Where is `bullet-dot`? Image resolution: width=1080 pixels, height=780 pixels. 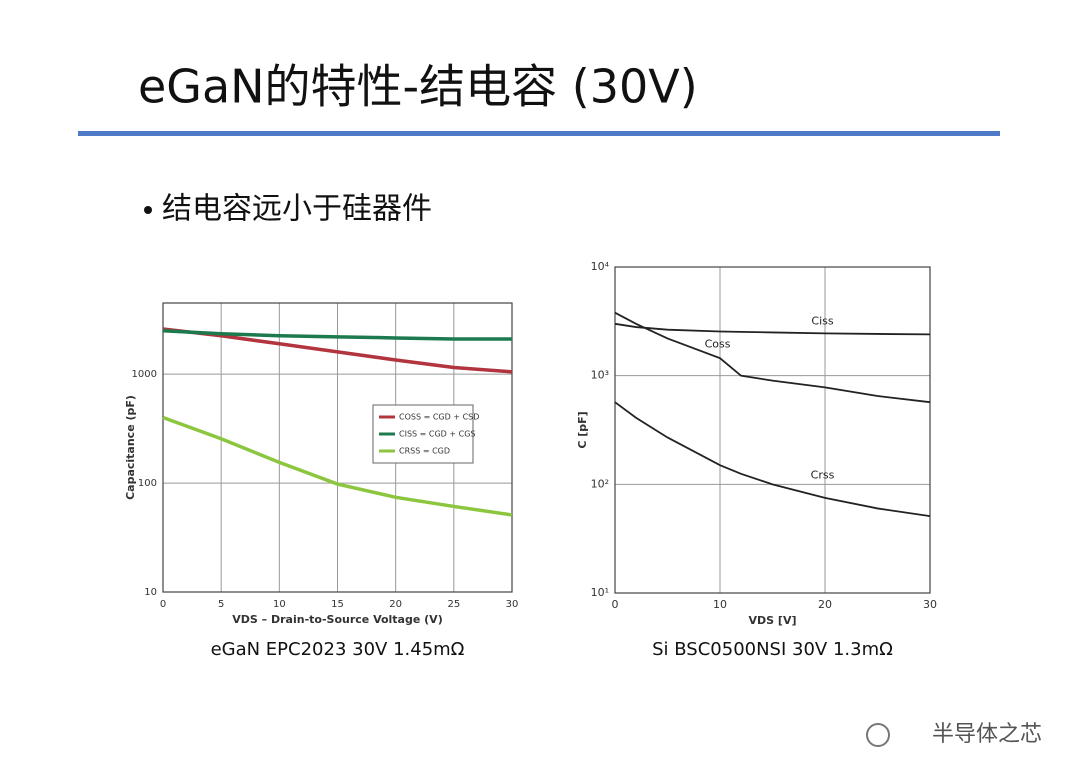 bullet-dot is located at coordinates (148, 210).